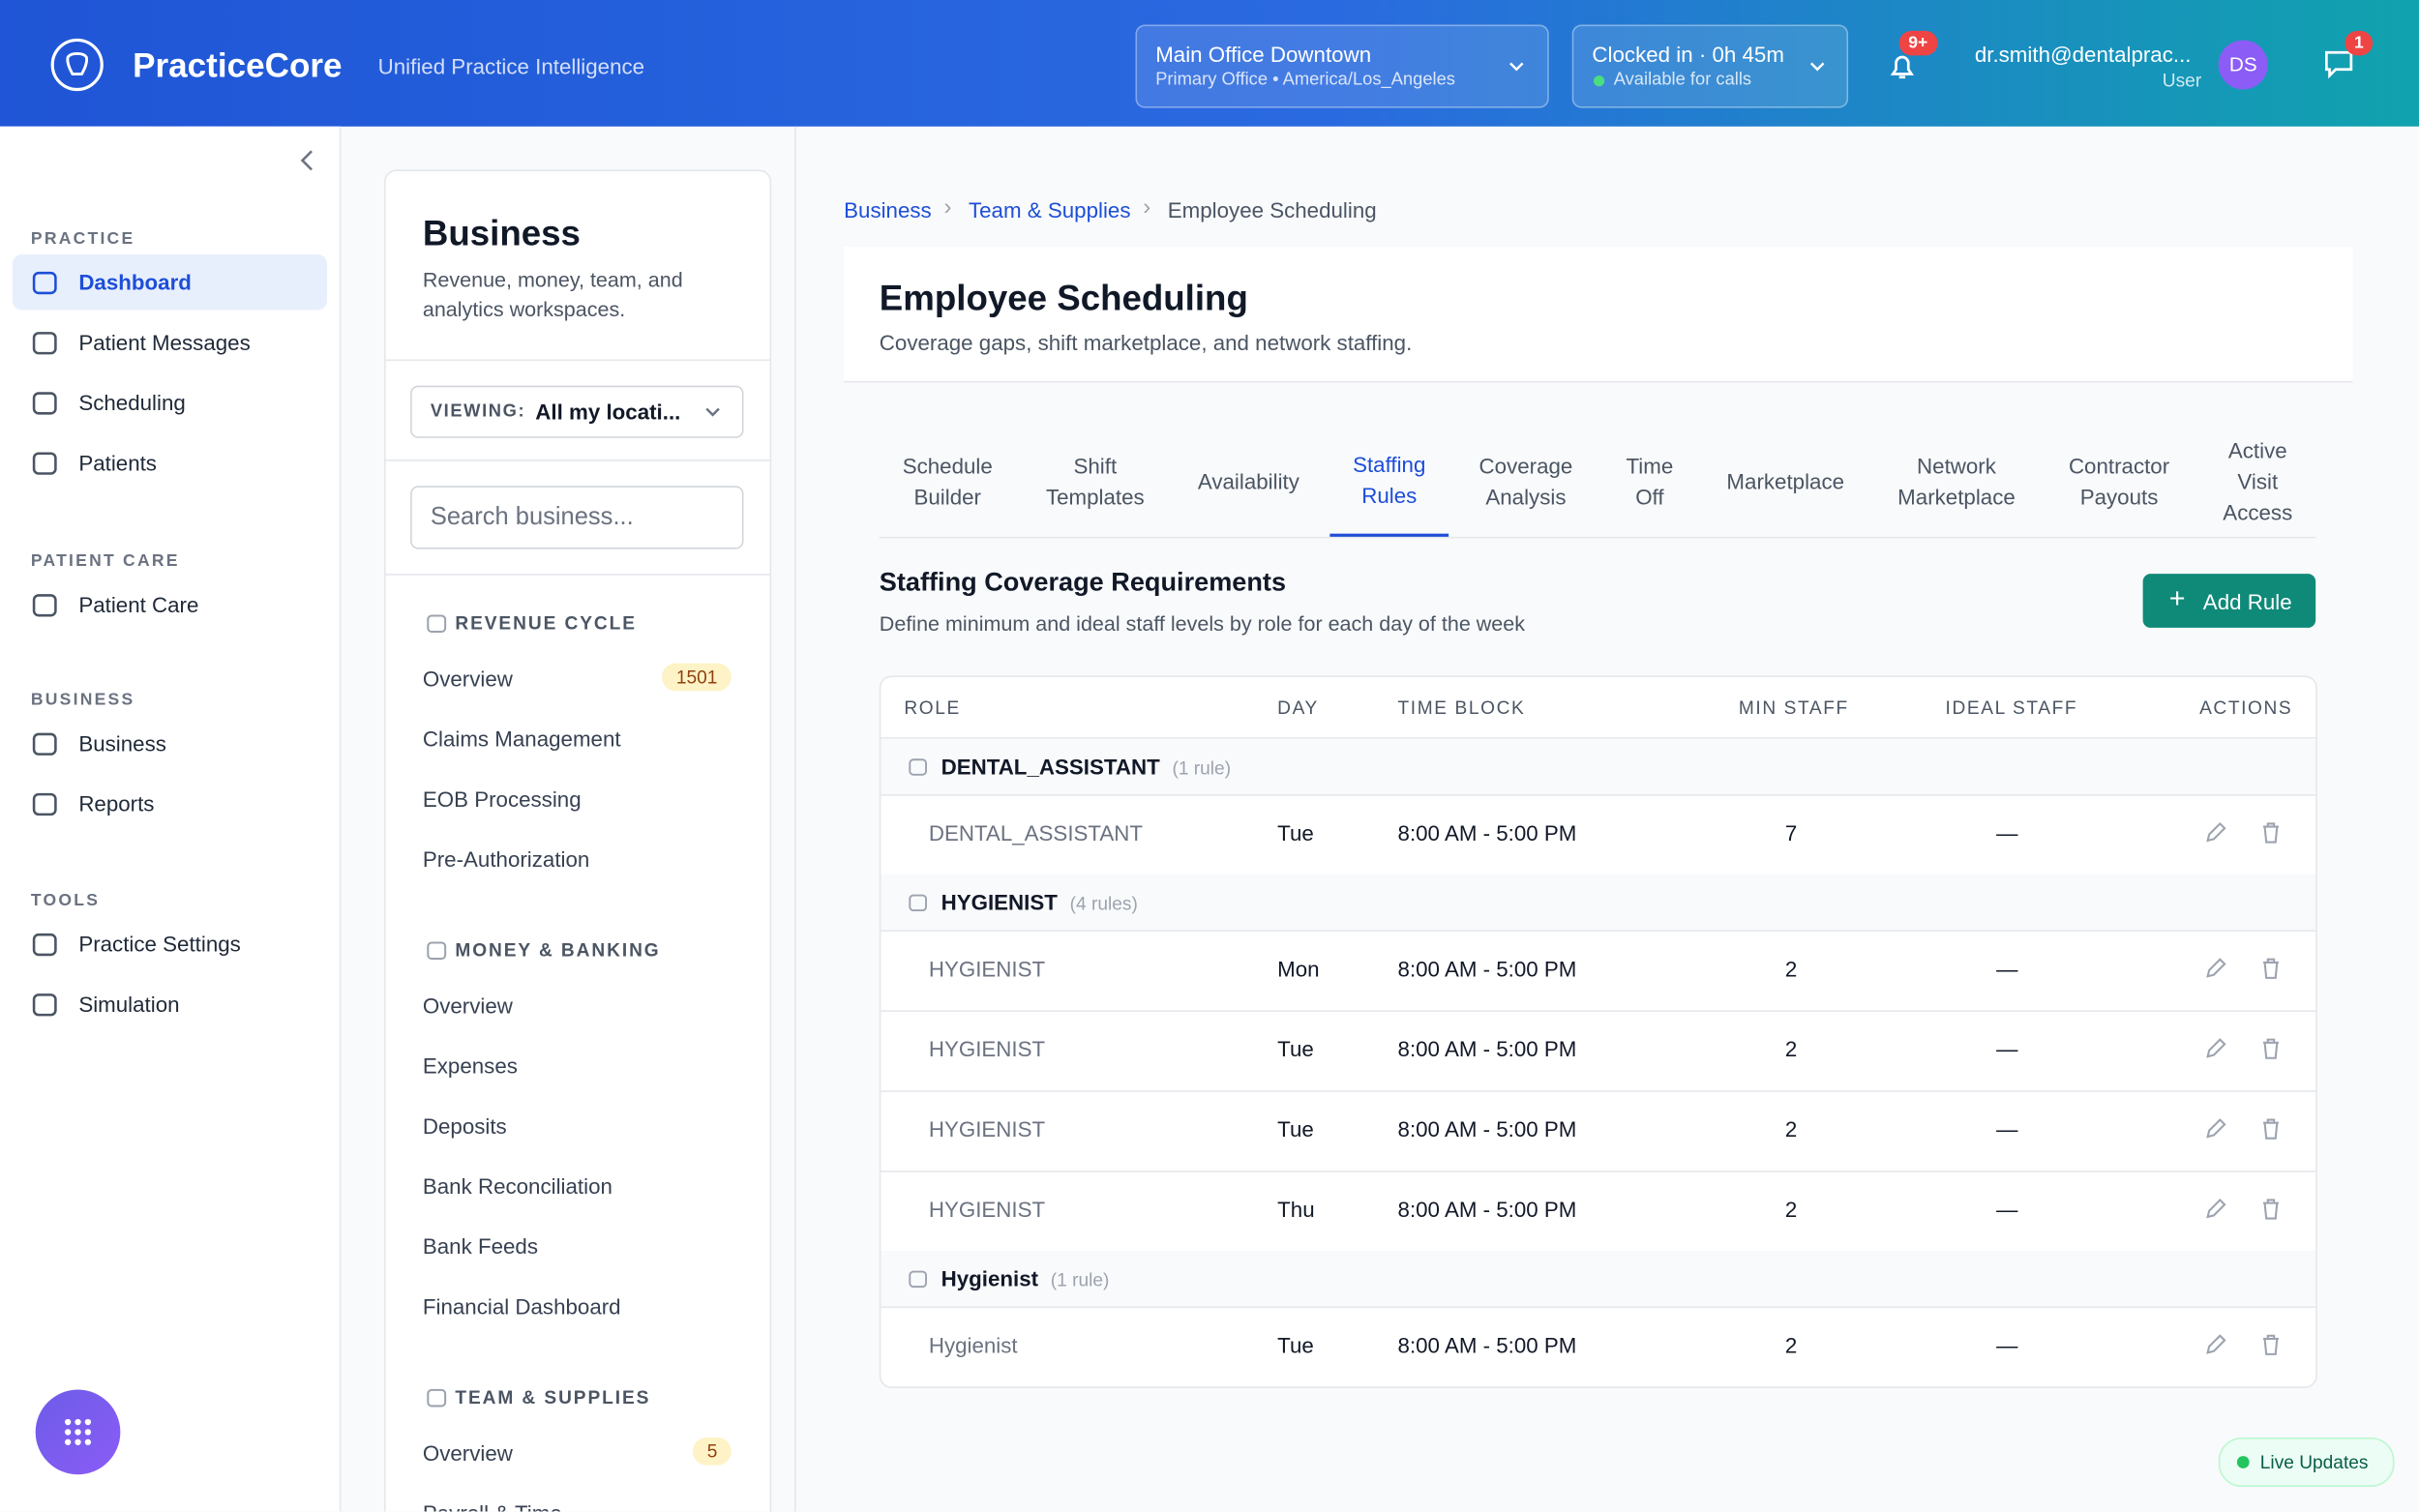 Image resolution: width=2419 pixels, height=1512 pixels. What do you see at coordinates (577, 1066) in the screenshot?
I see `subnav-item: Expenses` at bounding box center [577, 1066].